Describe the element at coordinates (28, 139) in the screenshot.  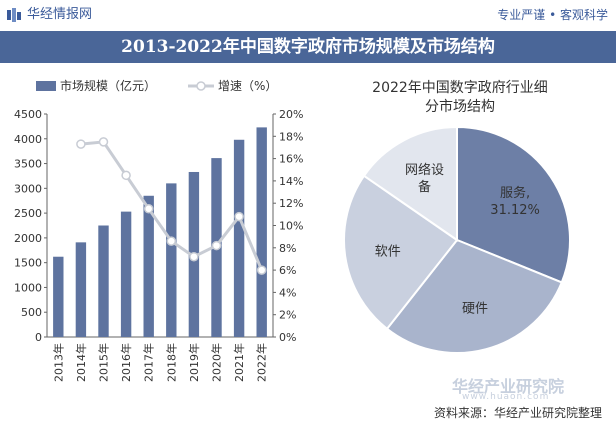
I see `left-tick-label: 4000` at that location.